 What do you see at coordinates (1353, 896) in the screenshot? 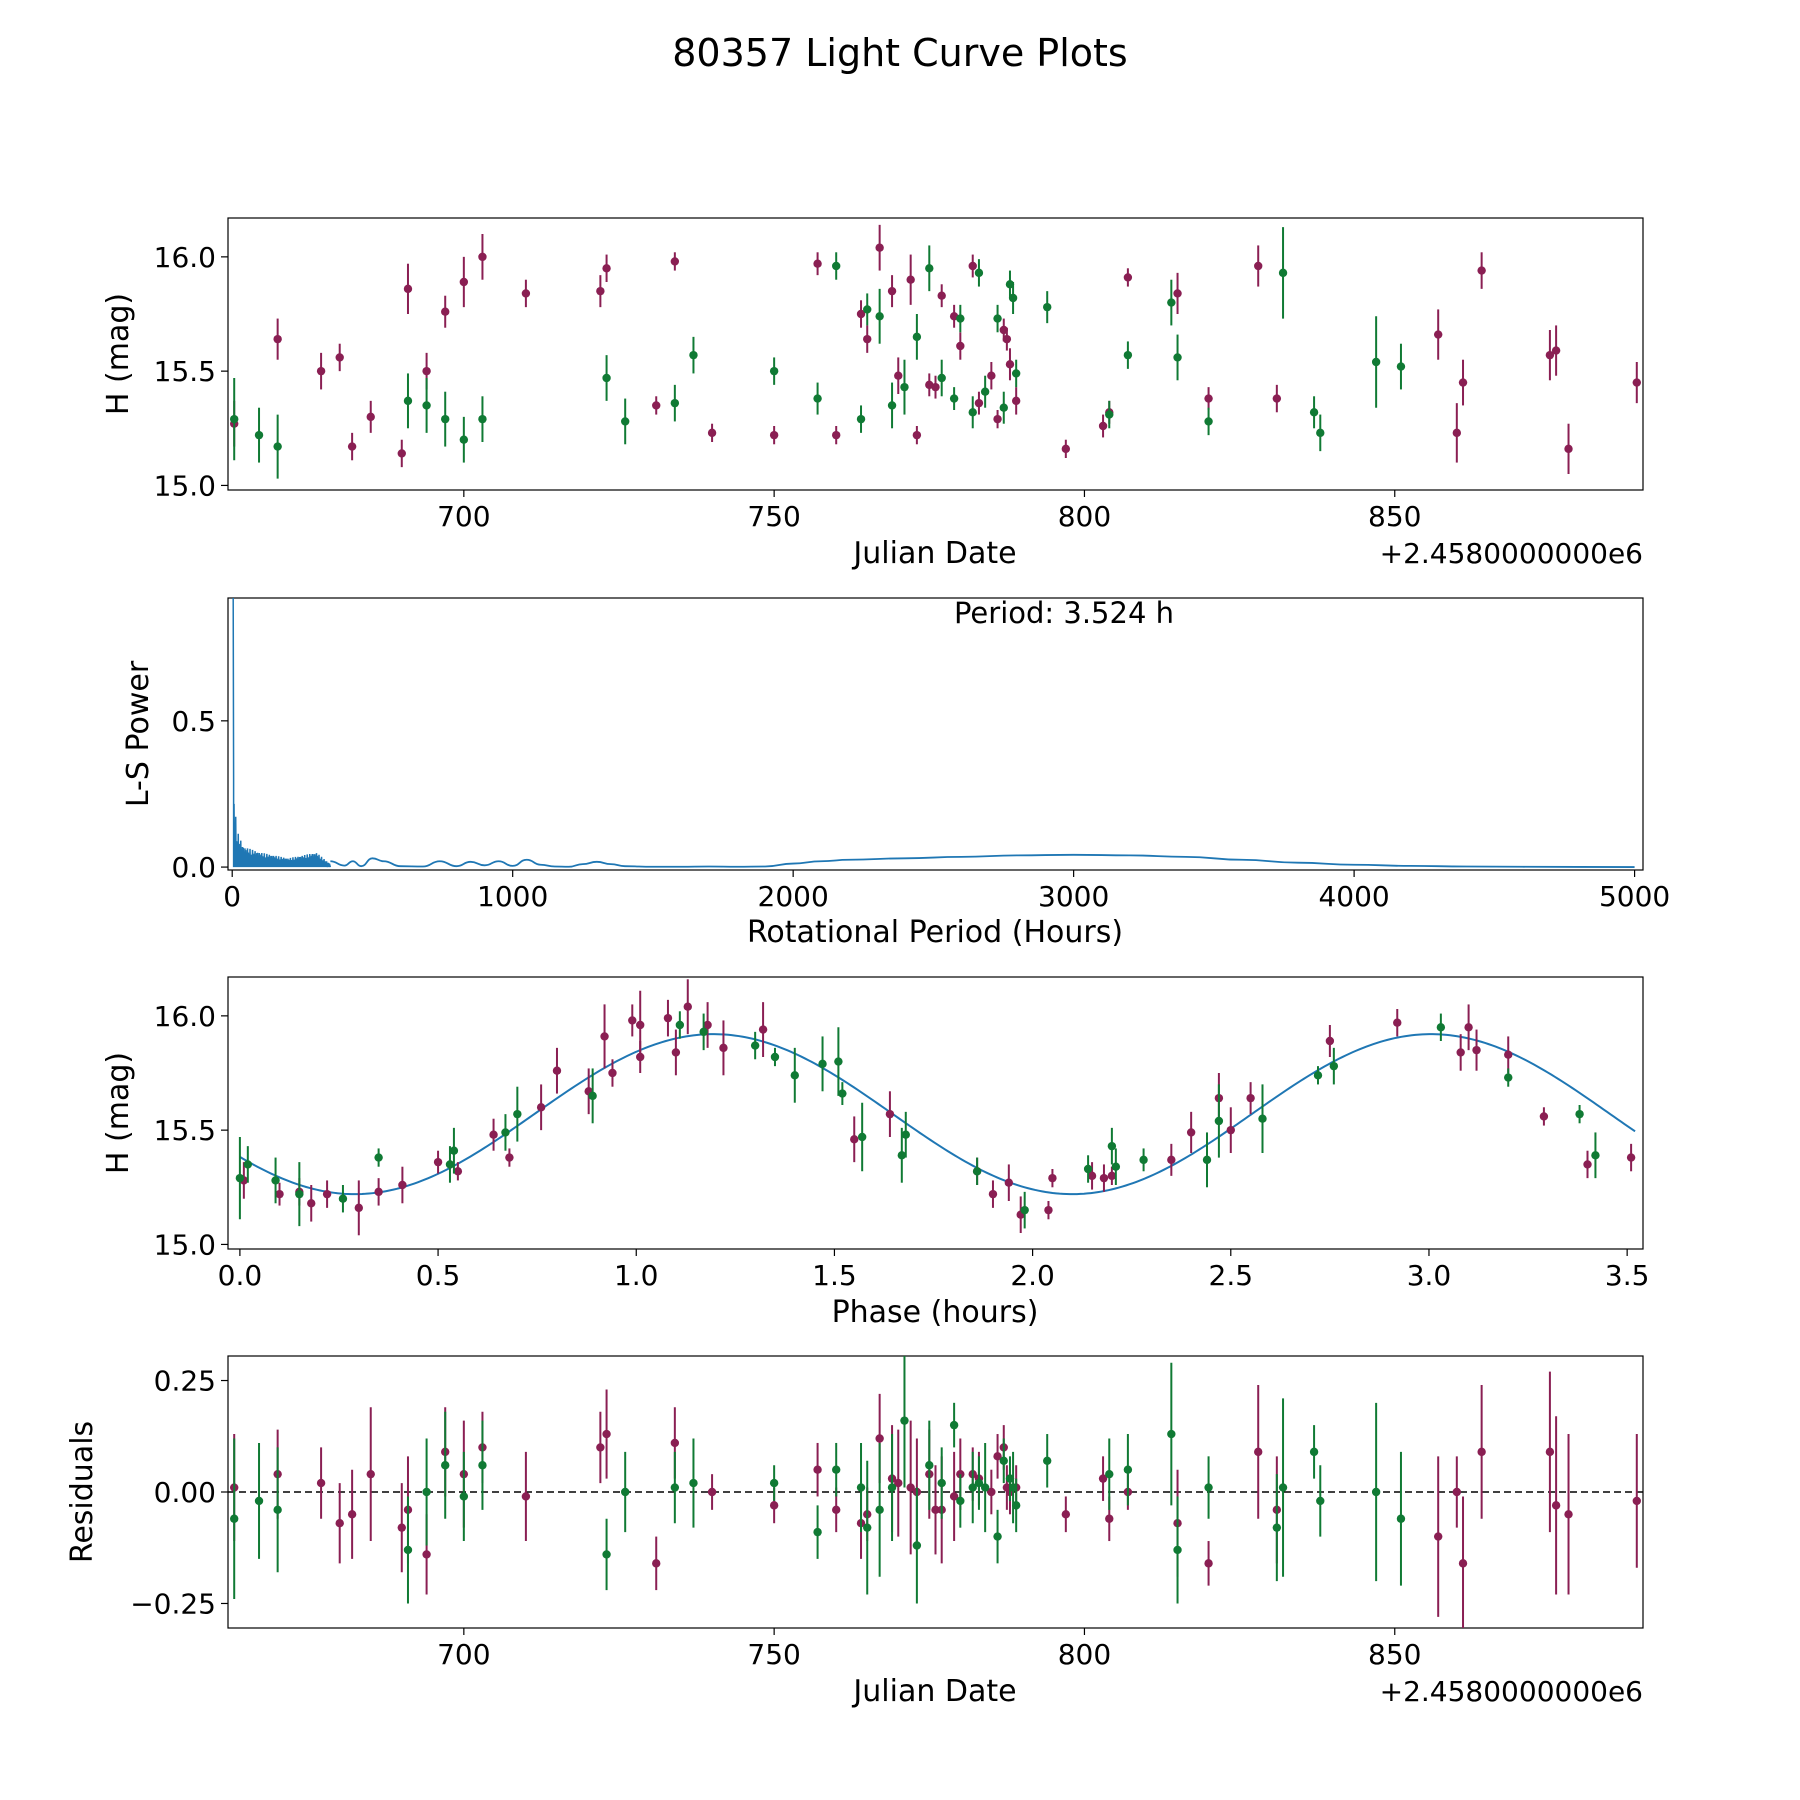
I see `periodogram-xtick-label: 4000` at bounding box center [1353, 896].